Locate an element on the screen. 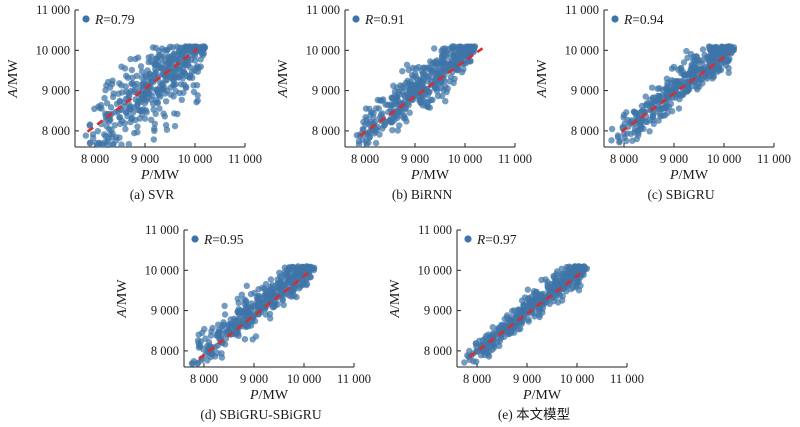 The height and width of the screenshot is (427, 800). legend-value: =0.94 is located at coordinates (647, 19).